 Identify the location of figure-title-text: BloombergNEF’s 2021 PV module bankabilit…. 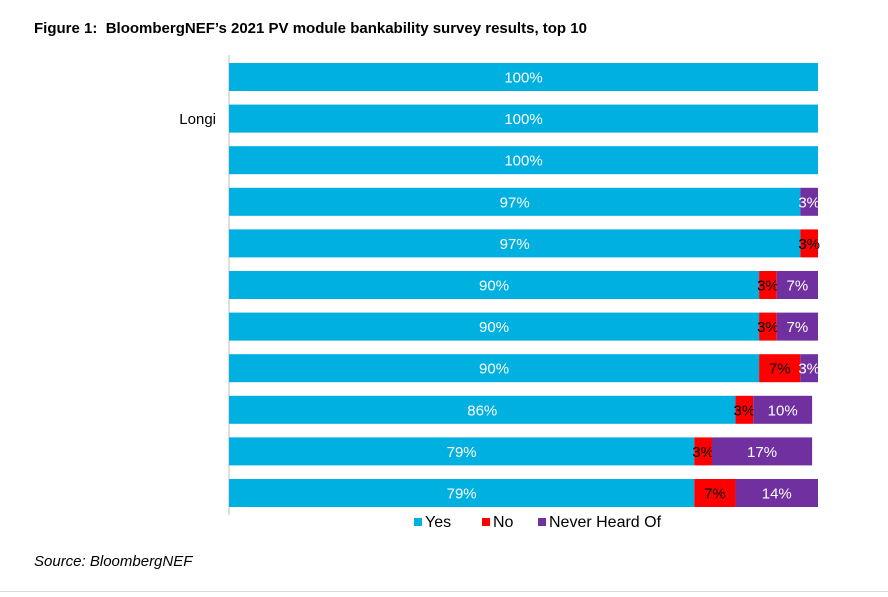
(346, 28).